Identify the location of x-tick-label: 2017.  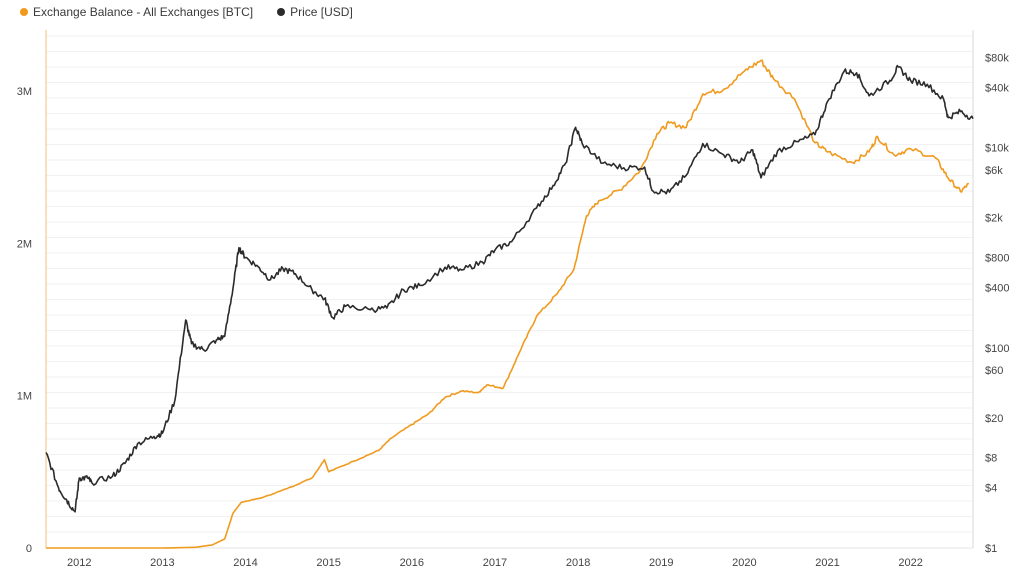
(495, 563).